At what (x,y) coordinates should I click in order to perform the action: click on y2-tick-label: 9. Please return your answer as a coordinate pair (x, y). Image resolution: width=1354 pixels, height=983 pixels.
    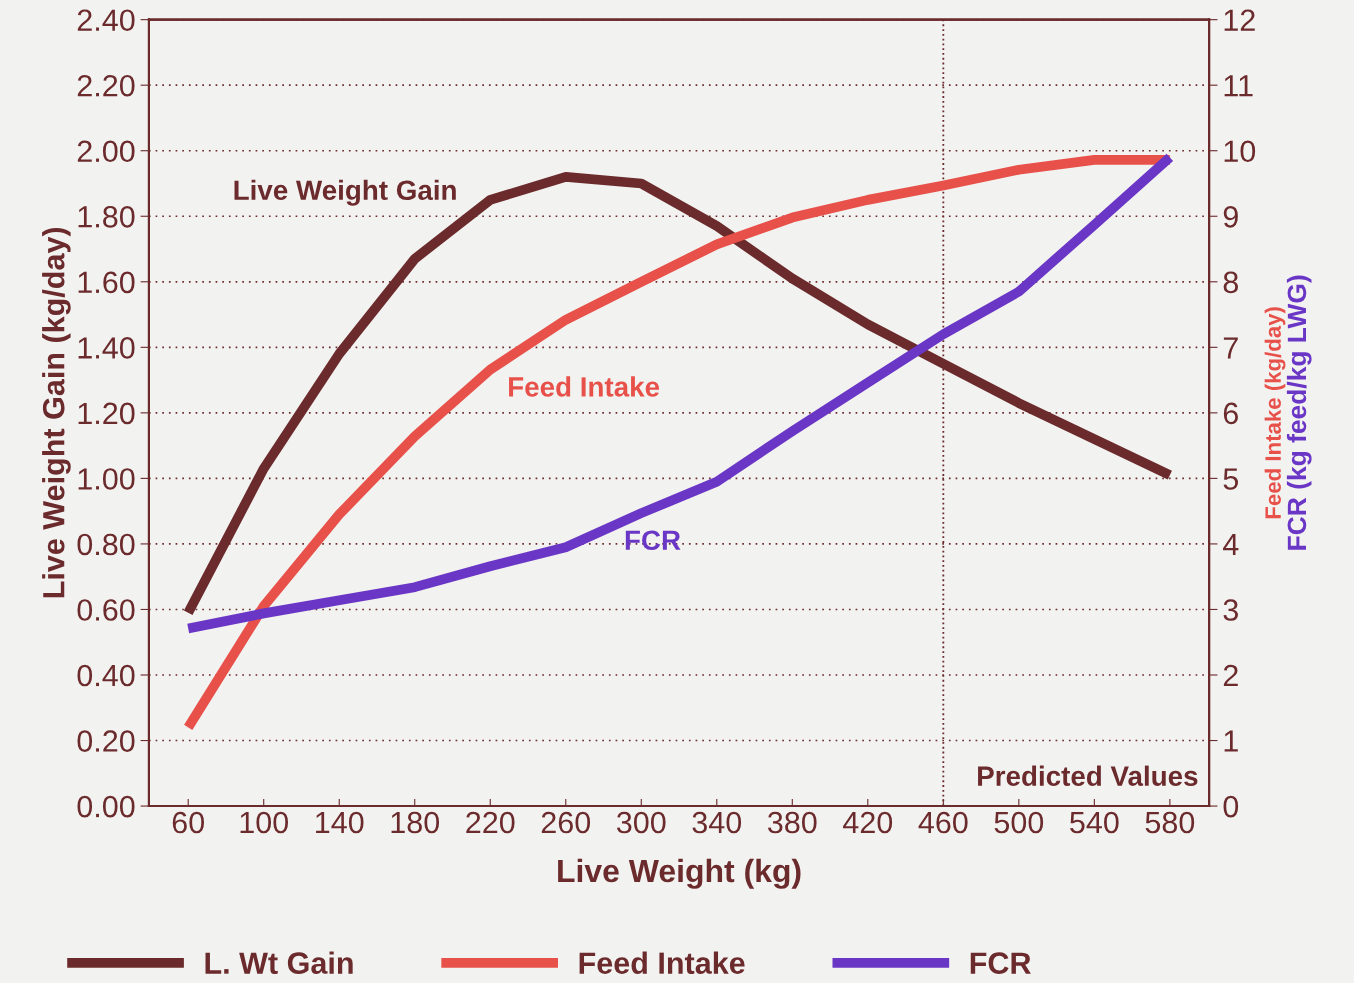
    Looking at the image, I should click on (1230, 217).